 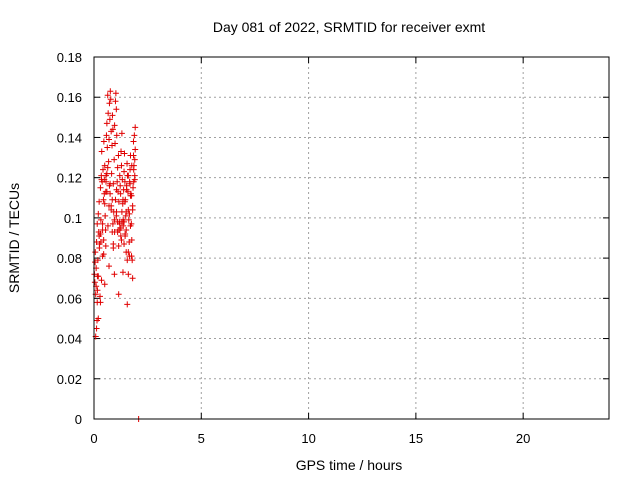 What do you see at coordinates (69, 57) in the screenshot?
I see `y-tick-label: 0.18` at bounding box center [69, 57].